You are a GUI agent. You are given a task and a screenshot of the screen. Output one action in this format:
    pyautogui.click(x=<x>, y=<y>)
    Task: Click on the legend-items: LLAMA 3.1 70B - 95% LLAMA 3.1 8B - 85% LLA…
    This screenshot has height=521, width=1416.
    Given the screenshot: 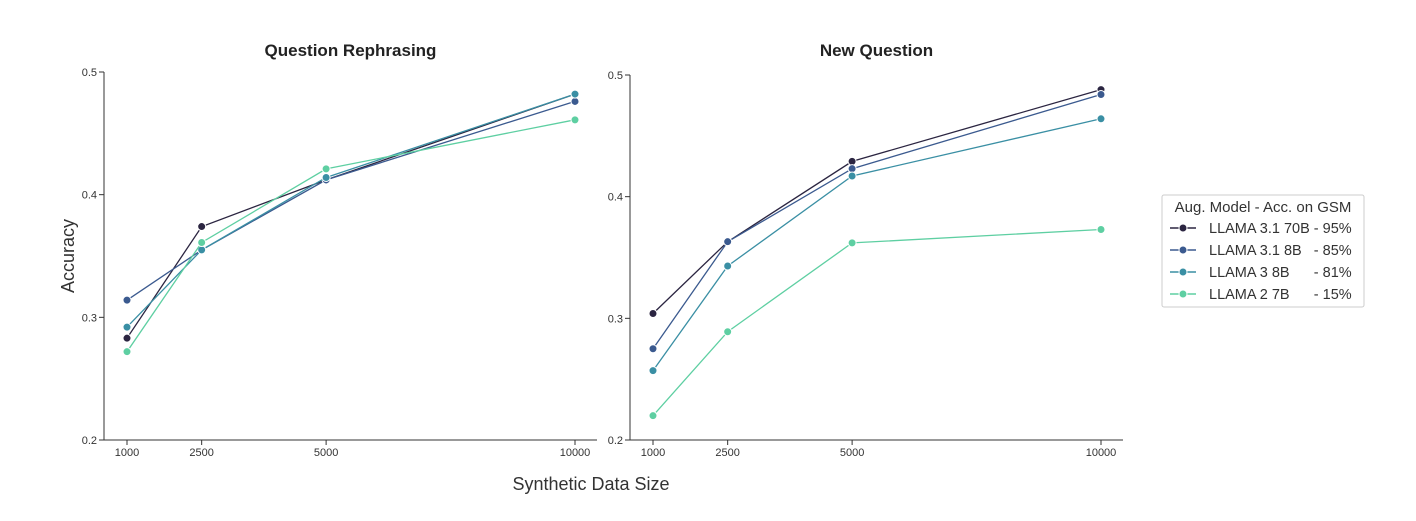 What is the action you would take?
    pyautogui.click(x=1261, y=262)
    